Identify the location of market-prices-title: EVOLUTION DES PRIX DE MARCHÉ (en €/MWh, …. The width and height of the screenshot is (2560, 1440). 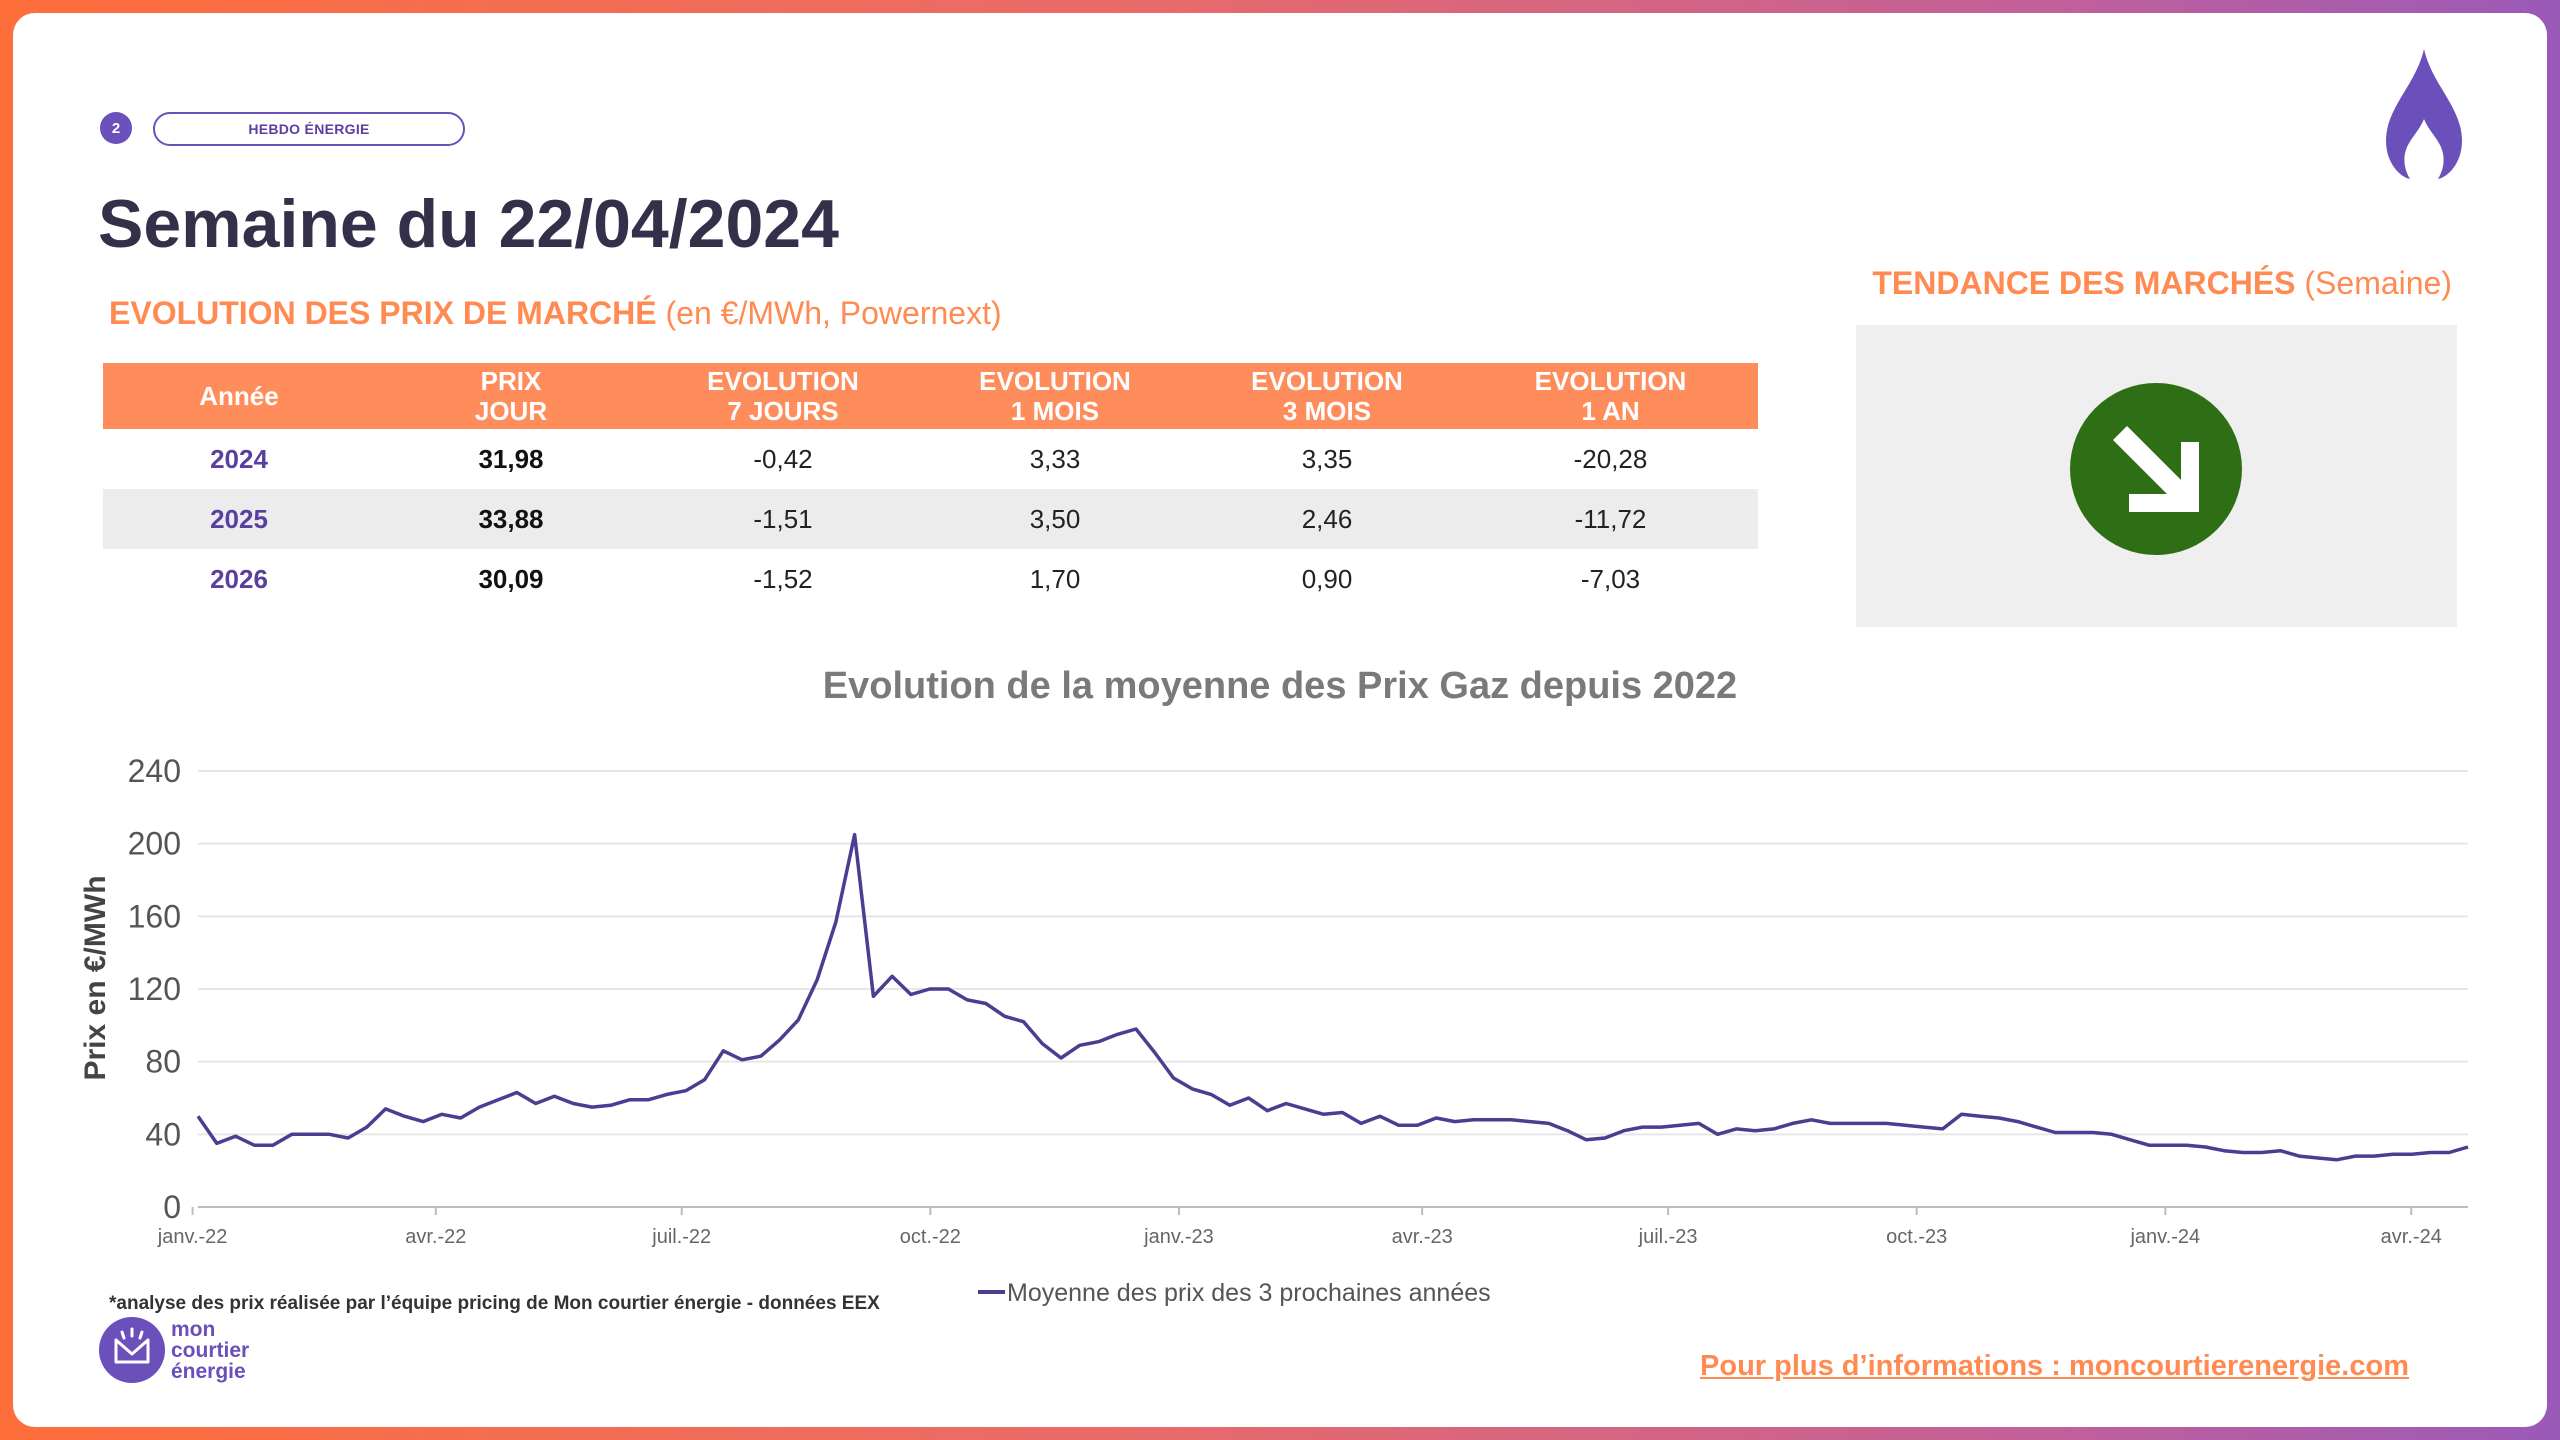
(555, 313).